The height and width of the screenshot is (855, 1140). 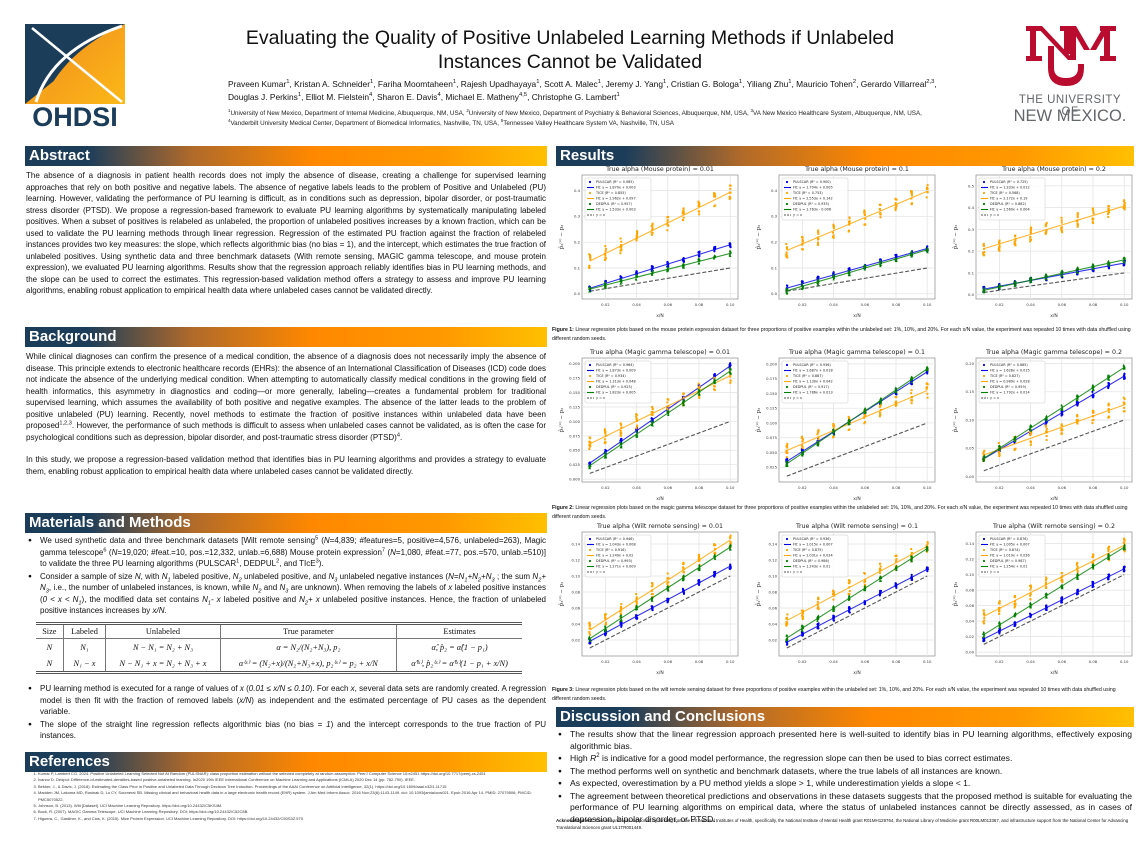 I want to click on series-tice, so click(x=857, y=221).